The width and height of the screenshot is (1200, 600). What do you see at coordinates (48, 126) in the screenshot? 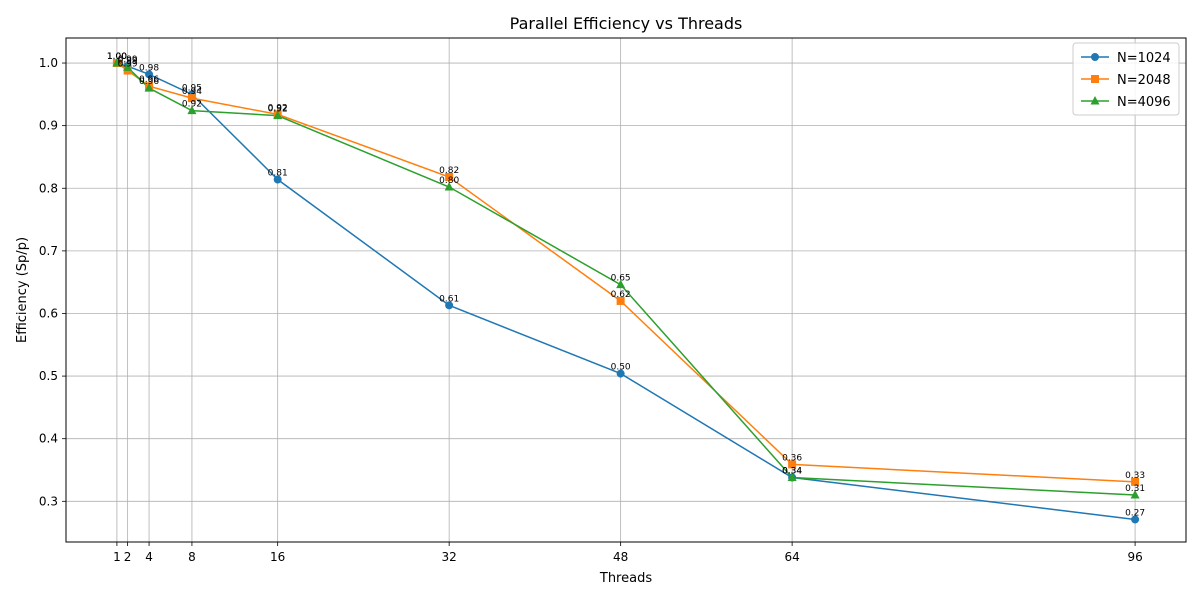
I see `y-tick-label: 0.9` at bounding box center [48, 126].